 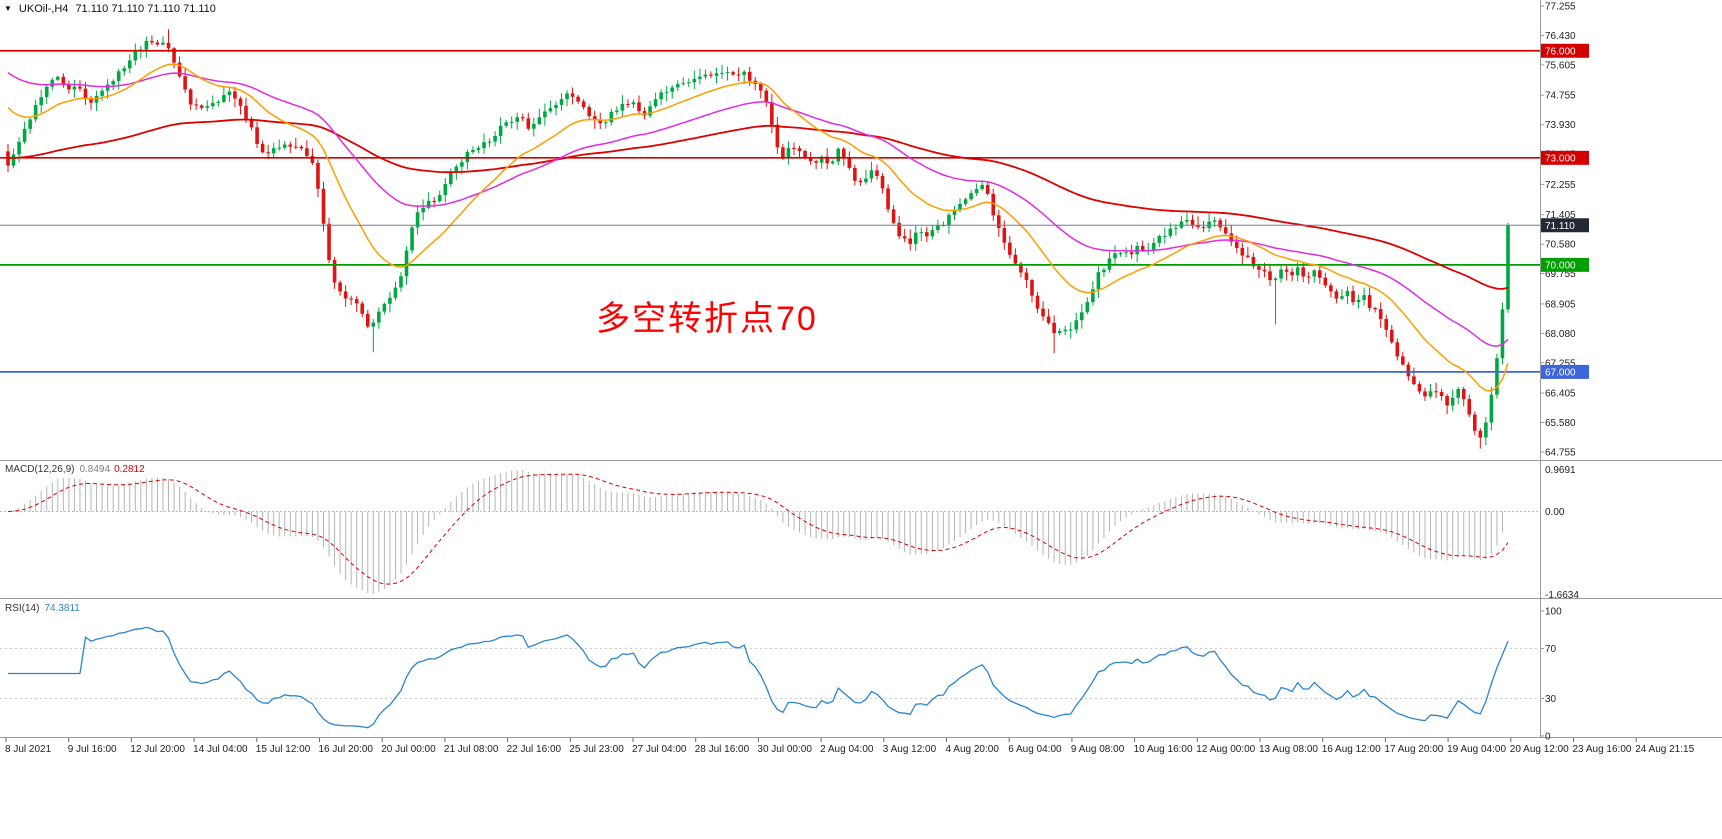 What do you see at coordinates (1476, 749) in the screenshot?
I see `svg-text: 19 Aug 04:00` at bounding box center [1476, 749].